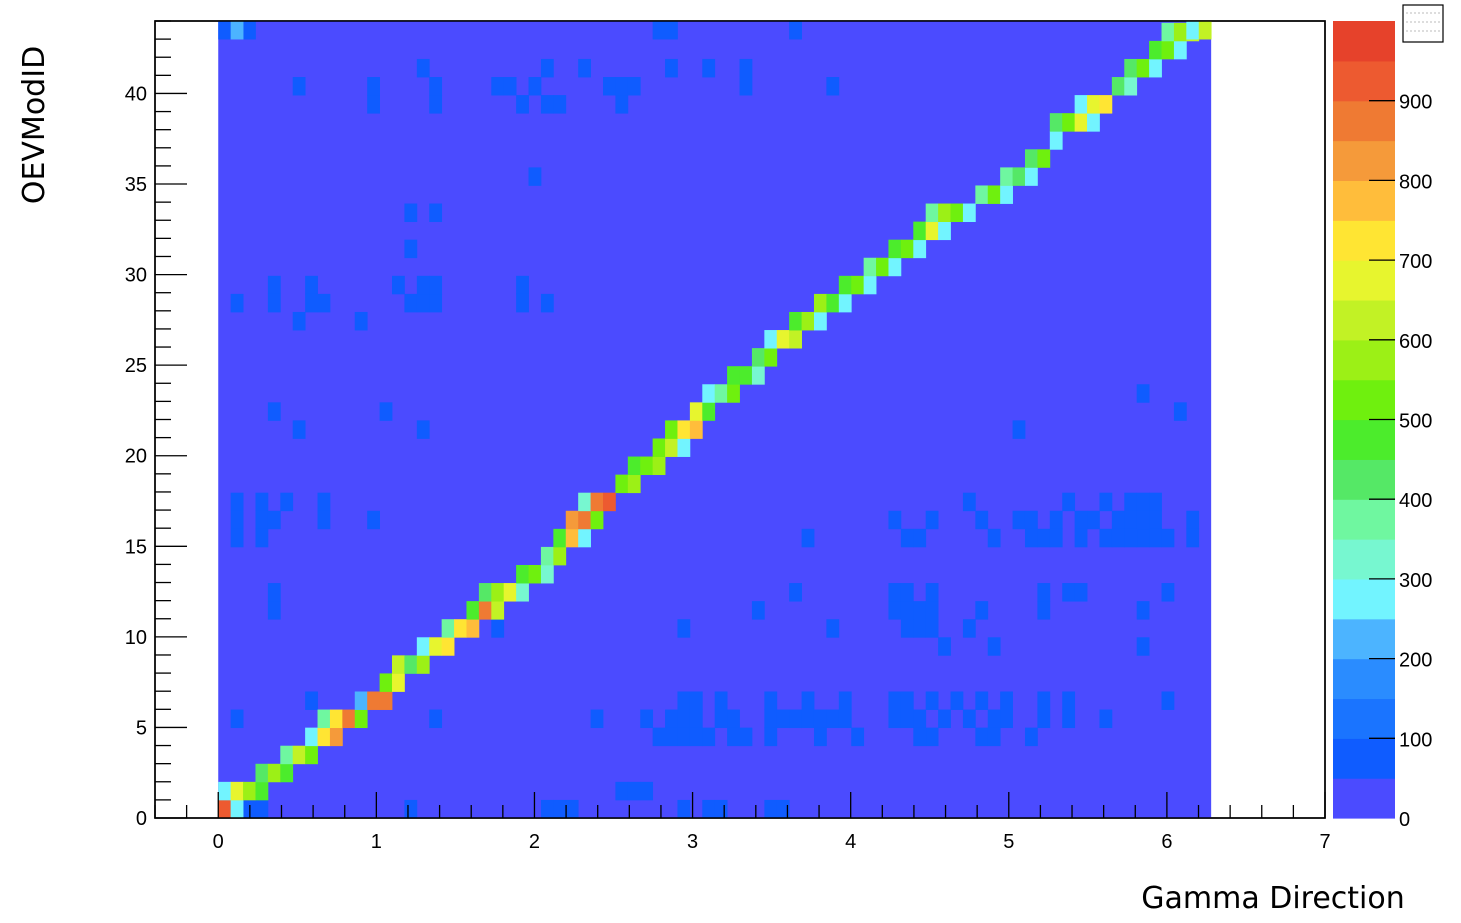 Image resolution: width=1461 pixels, height=923 pixels. Describe the element at coordinates (1415, 262) in the screenshot. I see `color-bar-label: 700` at that location.